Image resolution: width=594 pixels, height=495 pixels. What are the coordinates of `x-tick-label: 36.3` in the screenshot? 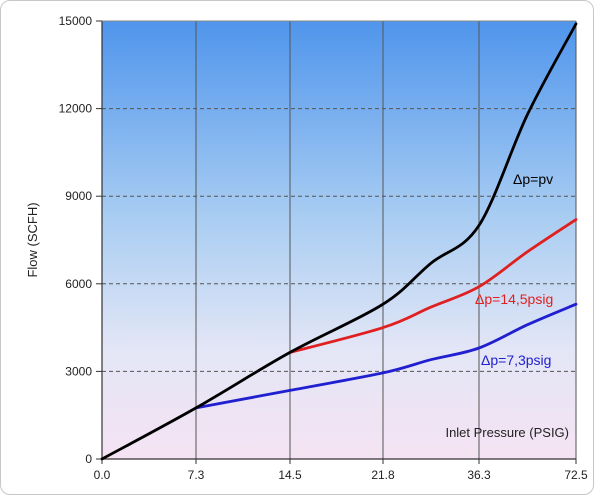 It's located at (479, 475).